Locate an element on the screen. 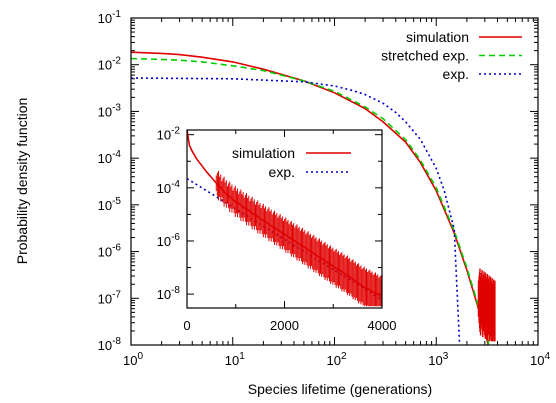 This screenshot has width=556, height=403. inset-y-tick-label: 10⁻⁸ is located at coordinates (169, 293).